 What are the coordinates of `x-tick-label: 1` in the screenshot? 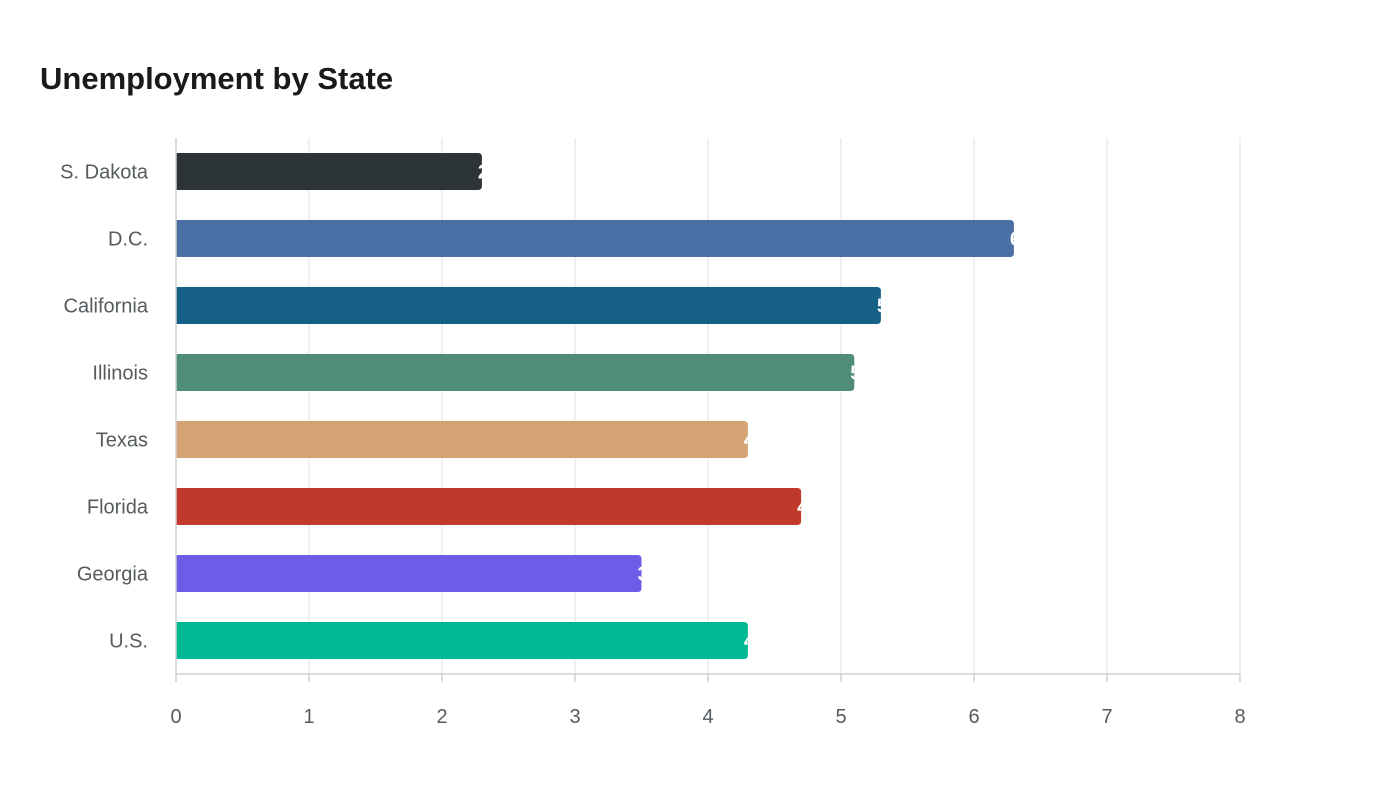 It's located at (308, 717).